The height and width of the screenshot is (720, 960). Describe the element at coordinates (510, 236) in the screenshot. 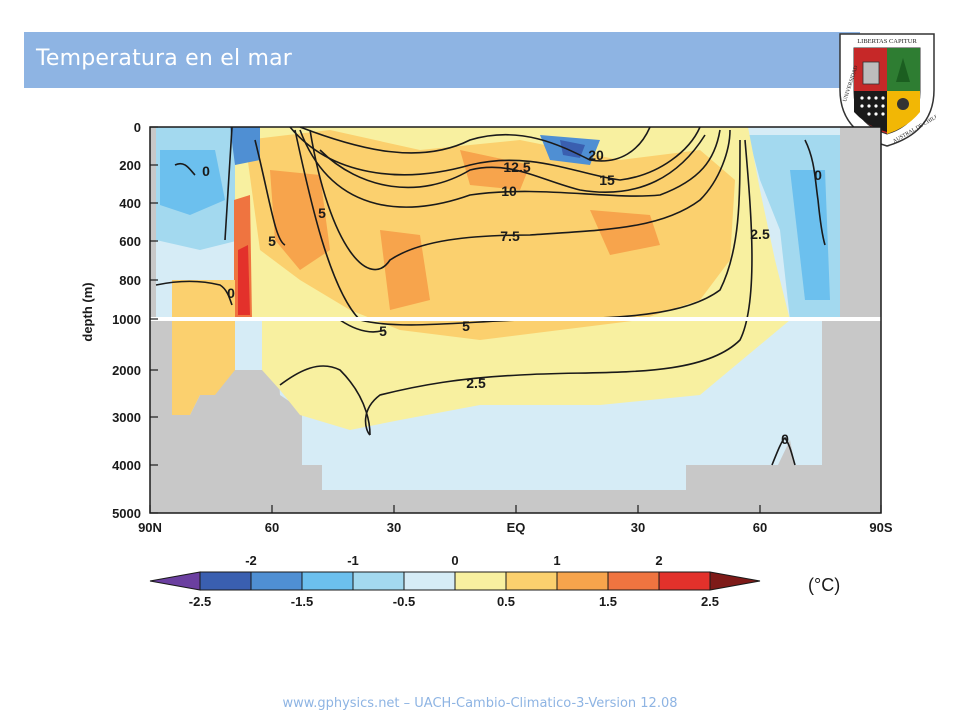

I see `contour-label: 7.5` at that location.